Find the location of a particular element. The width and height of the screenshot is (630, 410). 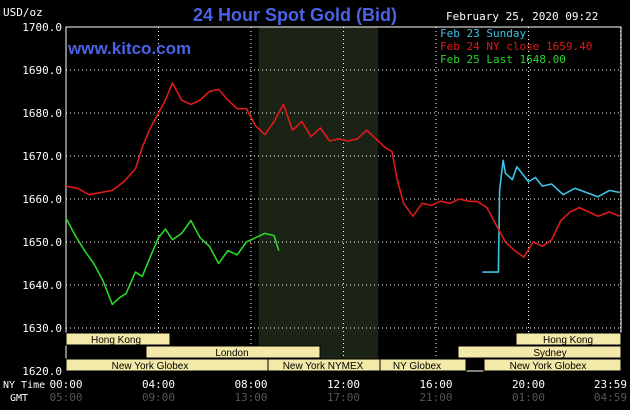

session-london-label: London is located at coordinates (231, 353).